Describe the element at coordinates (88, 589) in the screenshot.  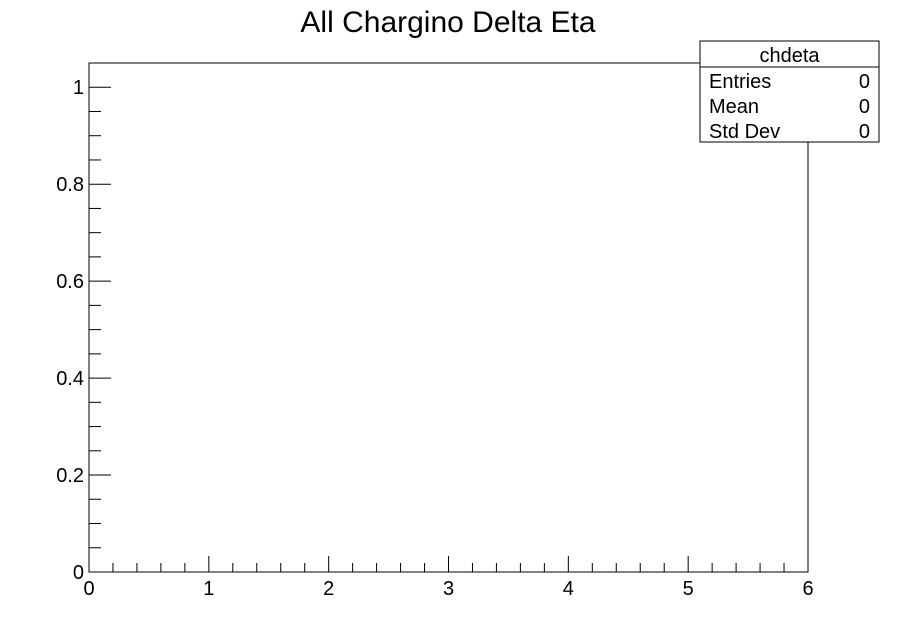
I see `x-tick-label: 0` at that location.